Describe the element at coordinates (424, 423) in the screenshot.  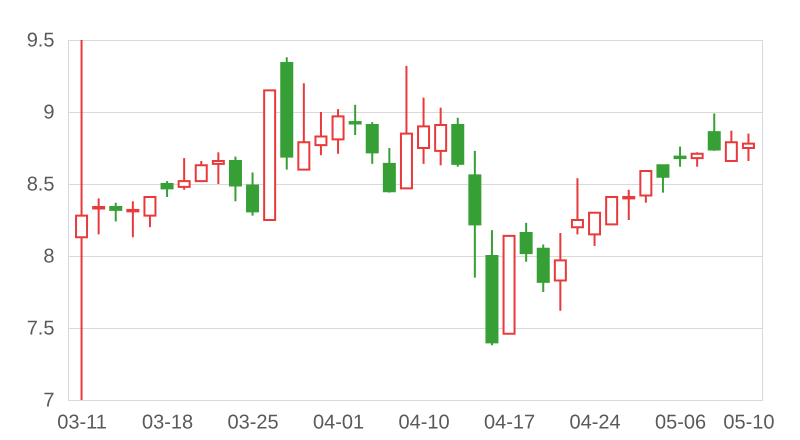
I see `x-tick-label: 04-10` at that location.